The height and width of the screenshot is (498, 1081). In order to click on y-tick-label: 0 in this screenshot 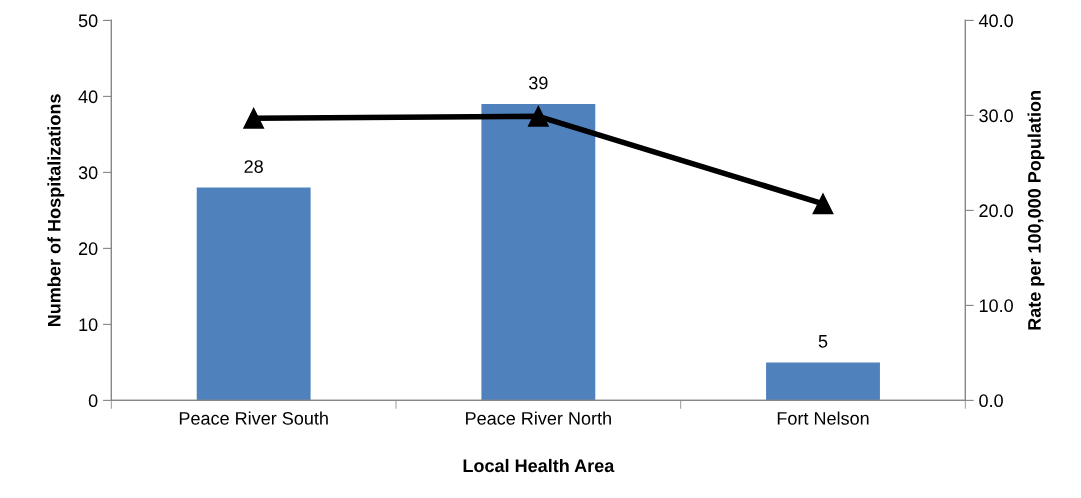, I will do `click(93, 401)`.